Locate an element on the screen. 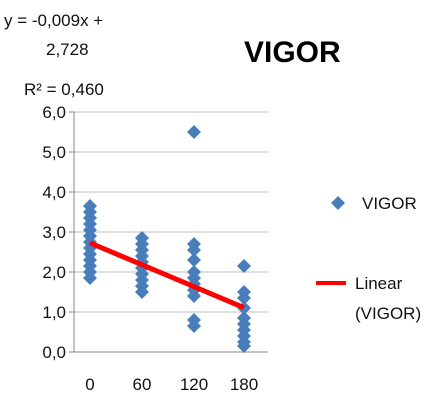 The height and width of the screenshot is (401, 448). legend: VIGOR Linear (VIGOR) is located at coordinates (368, 258).